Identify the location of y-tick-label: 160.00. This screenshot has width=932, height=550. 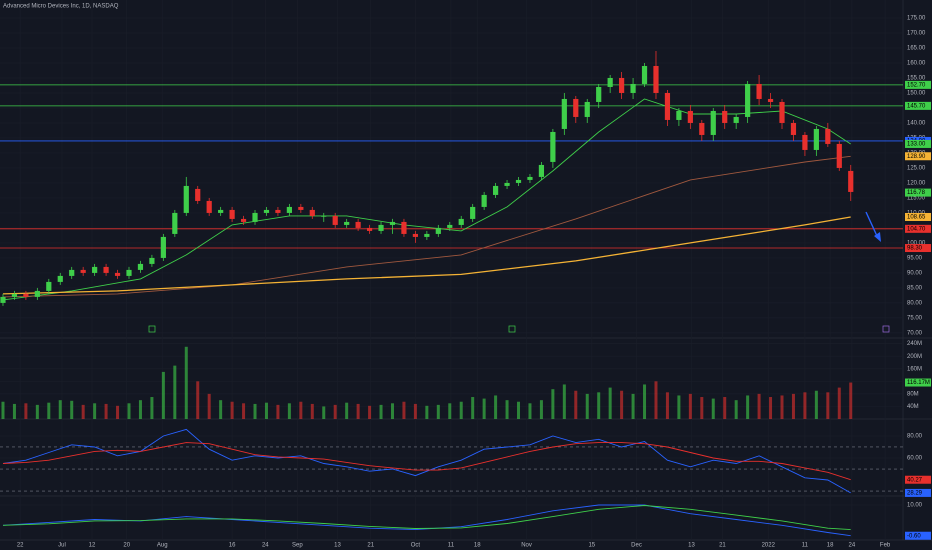
(916, 64).